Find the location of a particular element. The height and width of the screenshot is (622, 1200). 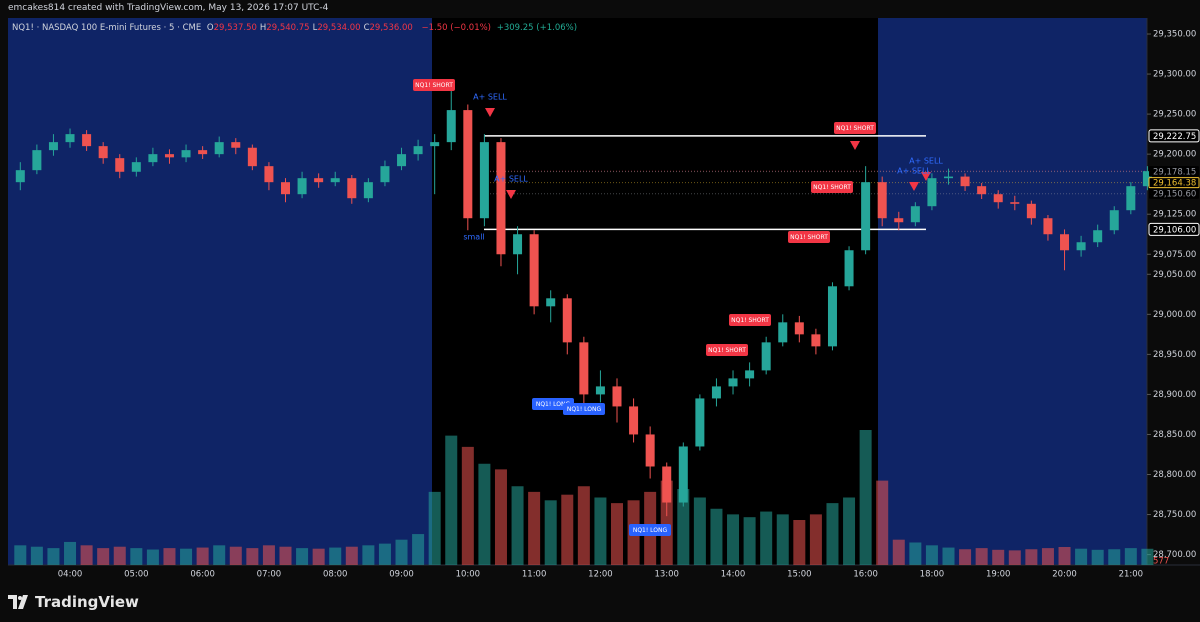

y-tick-label: 28,700.00 is located at coordinates (1174, 555).